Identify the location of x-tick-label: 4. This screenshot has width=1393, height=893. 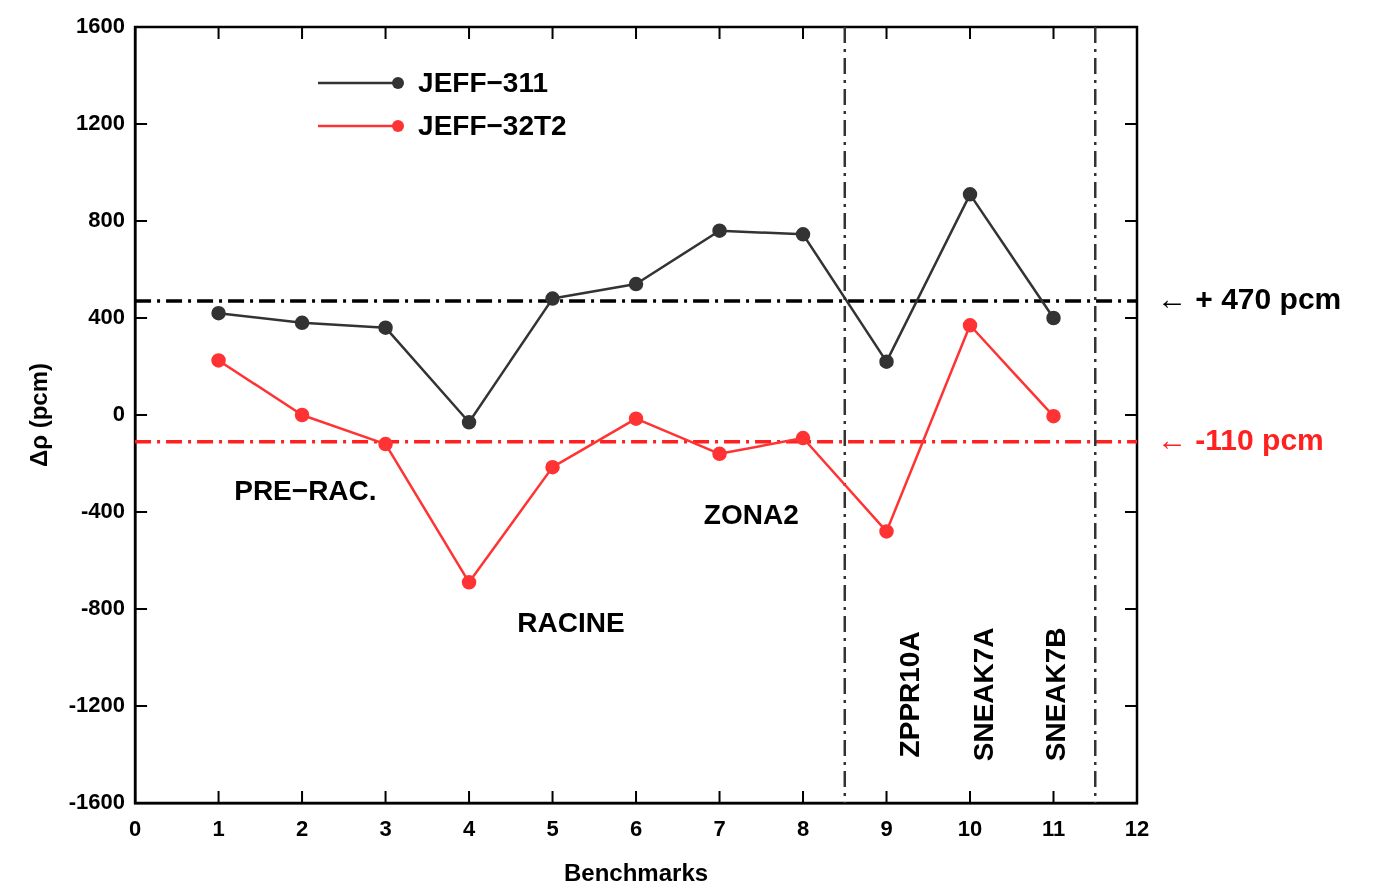
(469, 829).